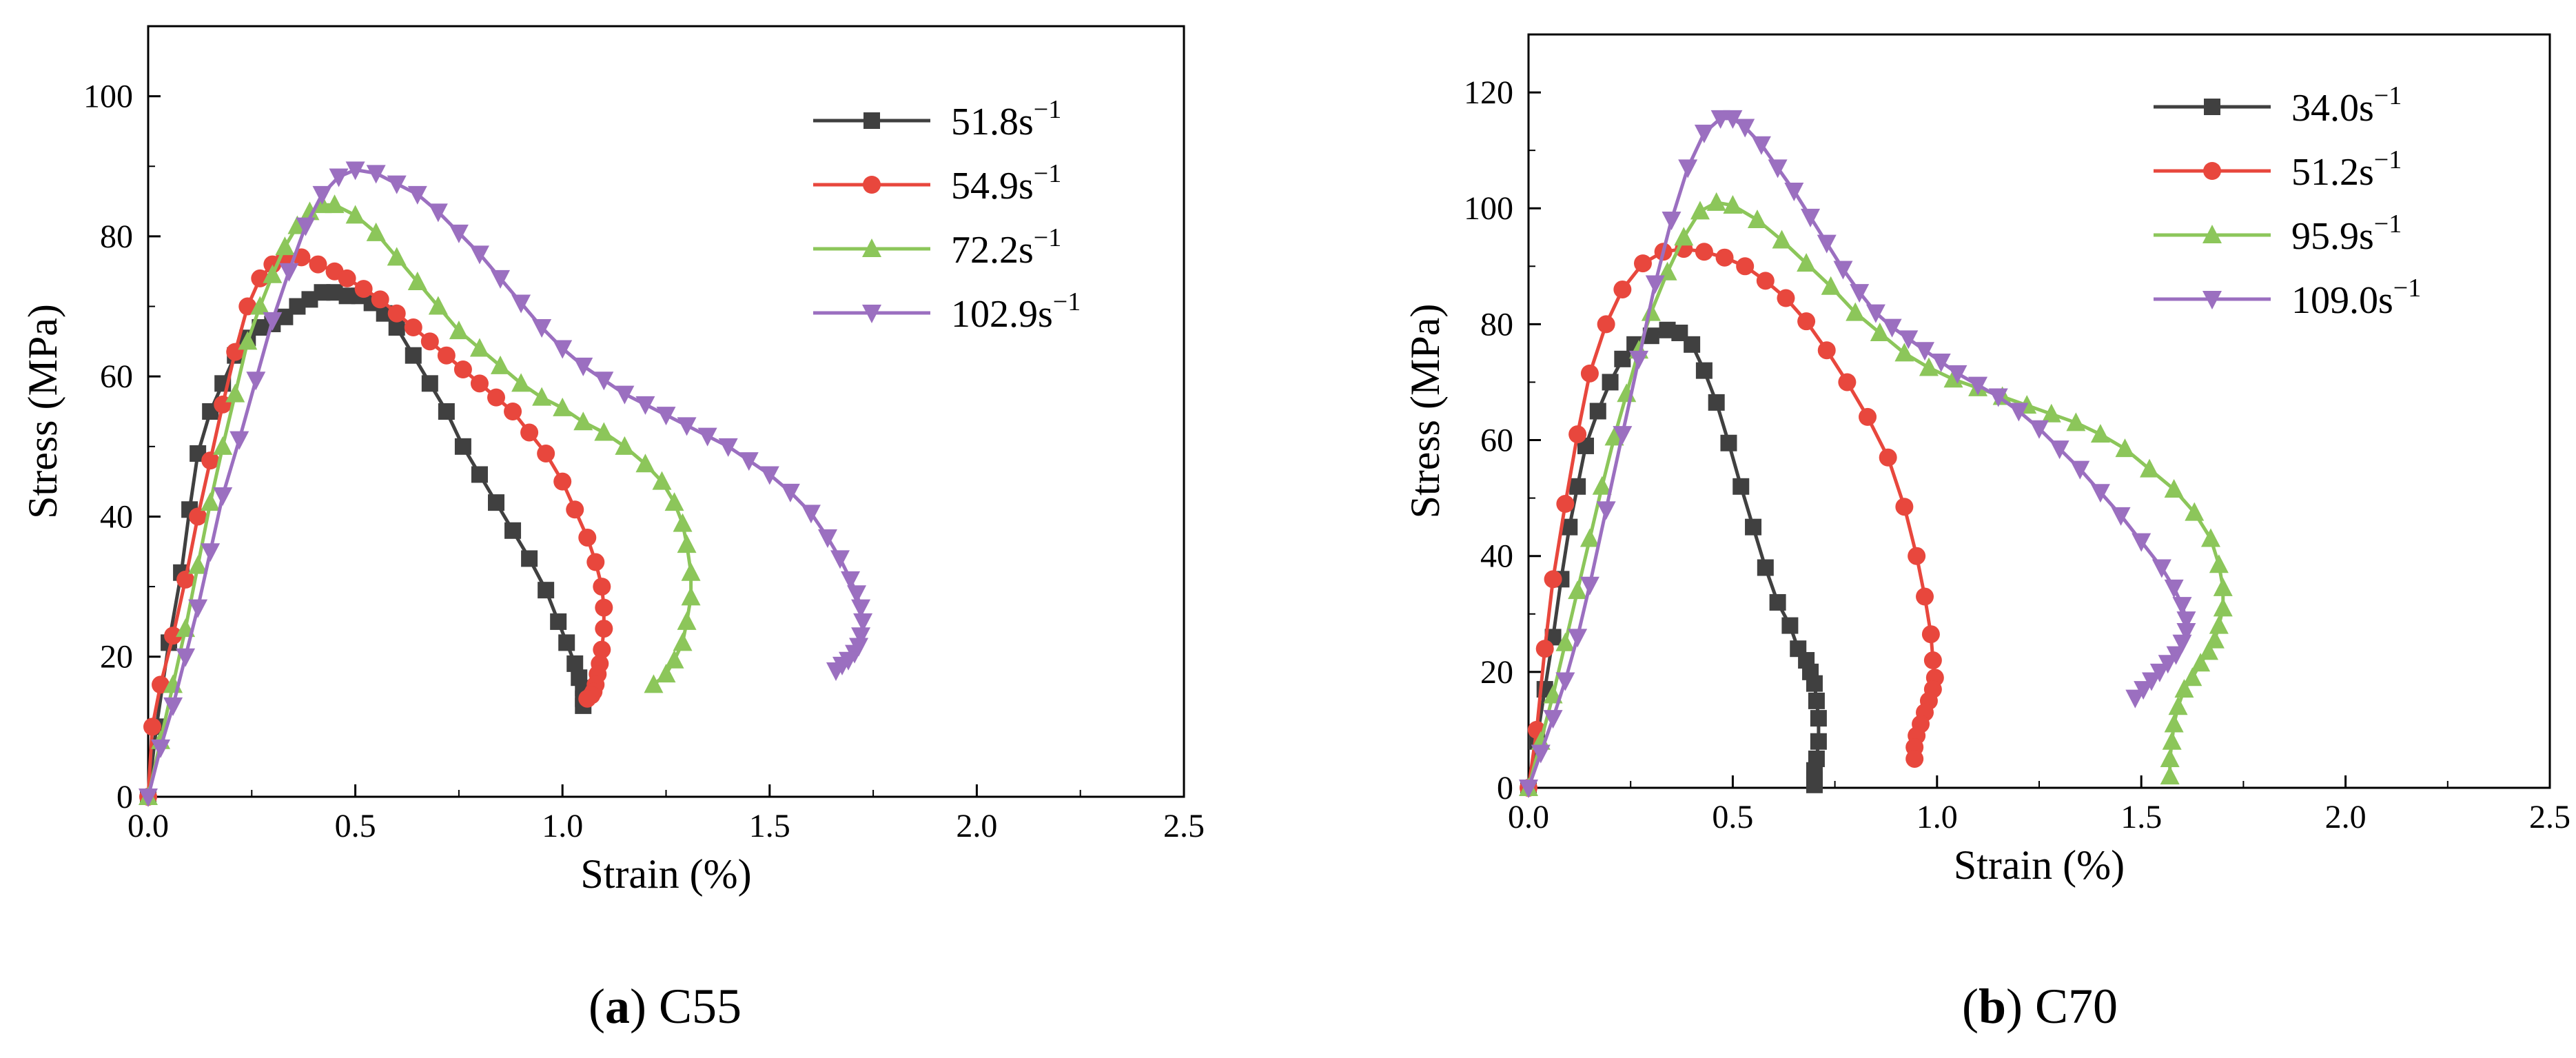 This screenshot has height=1058, width=2576. What do you see at coordinates (937, 247) in the screenshot?
I see `legend-entry: 72.2s−1` at bounding box center [937, 247].